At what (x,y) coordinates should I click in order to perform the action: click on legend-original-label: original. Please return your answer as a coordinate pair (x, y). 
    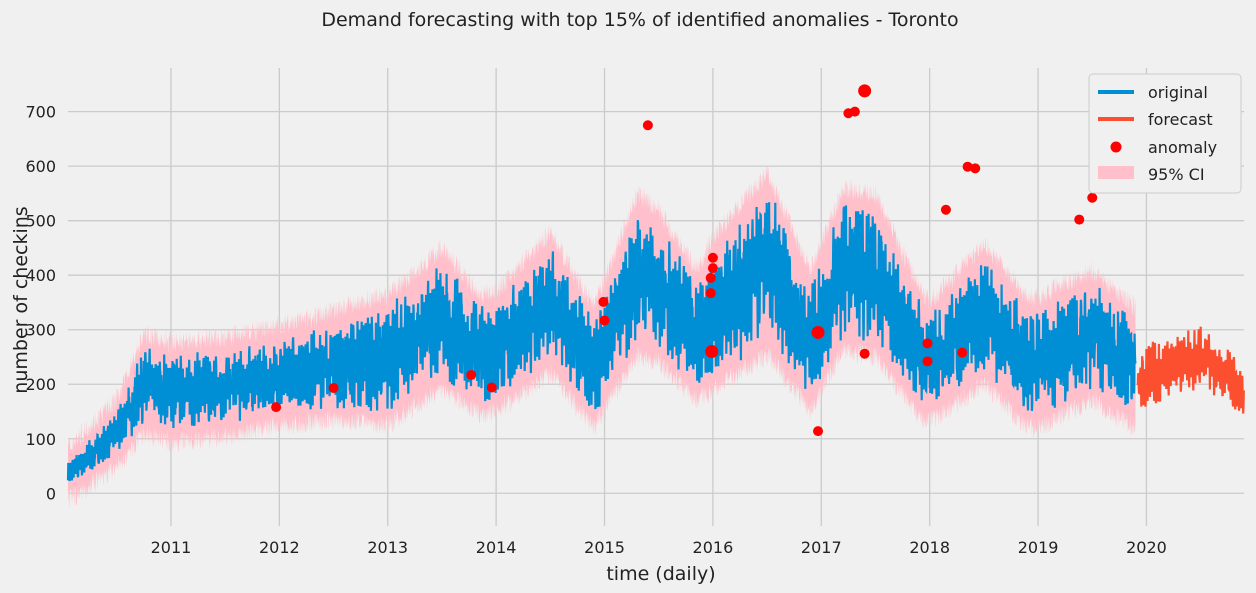
    Looking at the image, I should click on (1178, 92).